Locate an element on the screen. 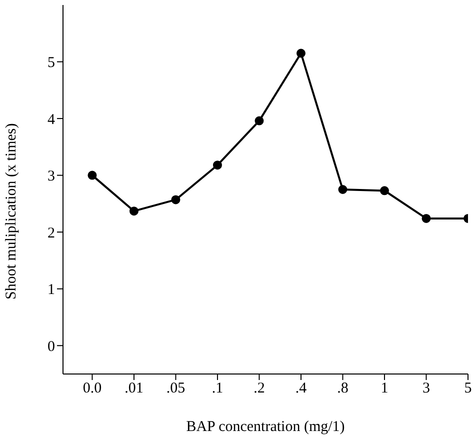 This screenshot has width=474, height=439. x-tick-label: .8 is located at coordinates (342, 388).